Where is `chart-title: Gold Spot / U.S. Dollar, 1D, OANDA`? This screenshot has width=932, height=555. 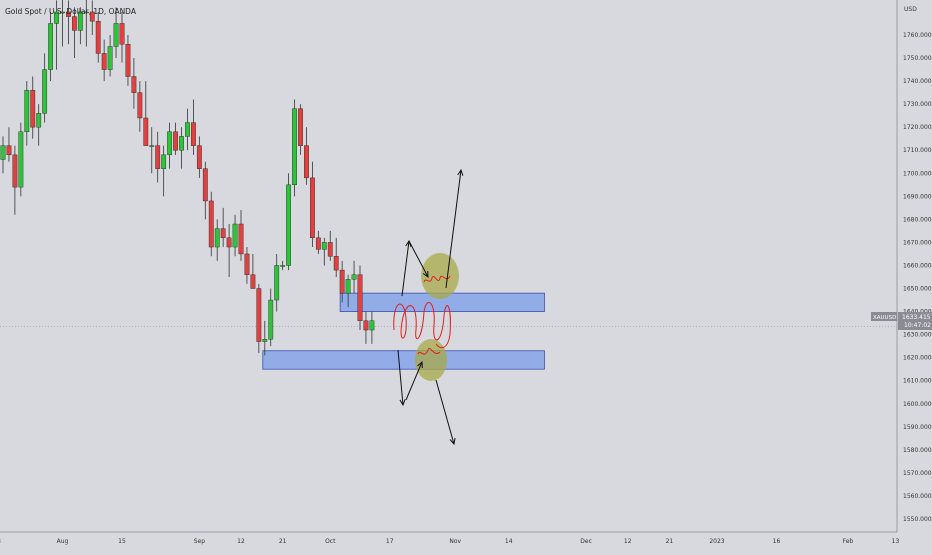 chart-title: Gold Spot / U.S. Dollar, 1D, OANDA is located at coordinates (71, 11).